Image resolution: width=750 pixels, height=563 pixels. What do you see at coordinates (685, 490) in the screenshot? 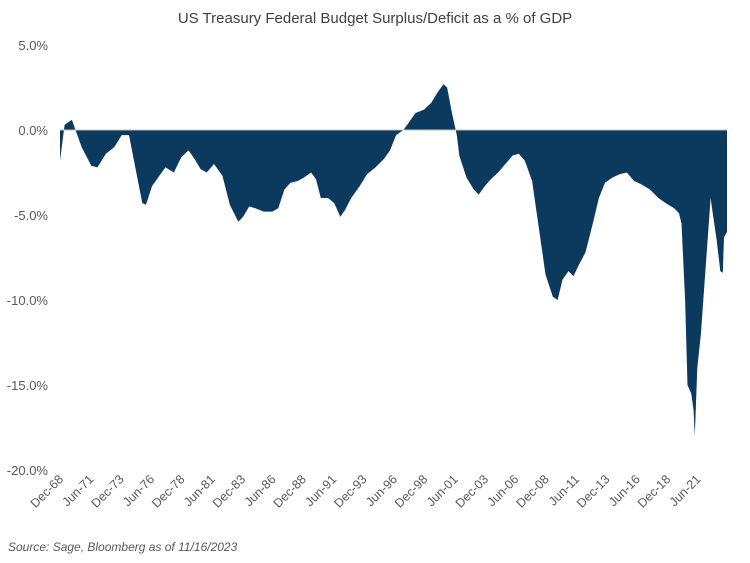
I see `x-tick-label: Jun-21` at bounding box center [685, 490].